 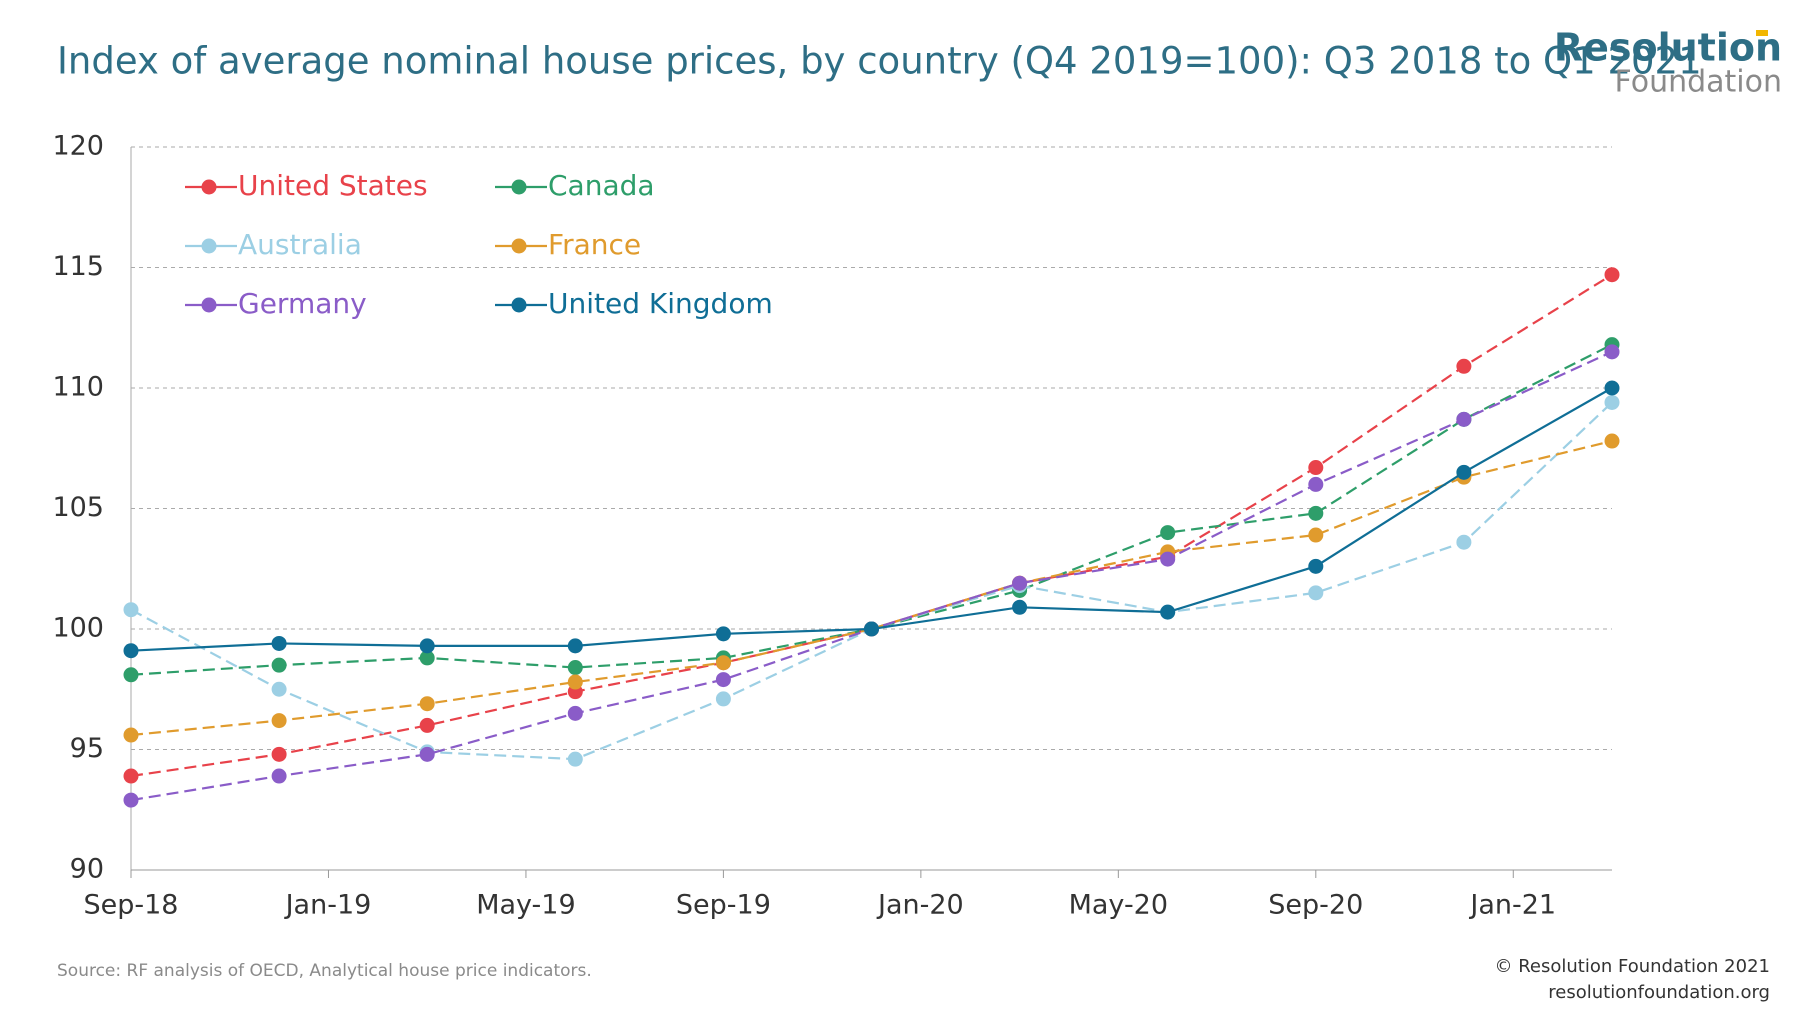 I want to click on x-tick-label: Sep-18, so click(x=131, y=905).